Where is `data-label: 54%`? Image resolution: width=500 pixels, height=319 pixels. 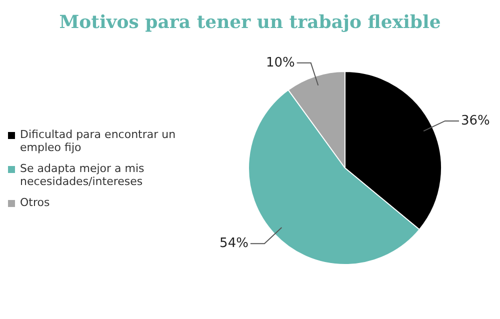
data-label: 54% is located at coordinates (234, 244).